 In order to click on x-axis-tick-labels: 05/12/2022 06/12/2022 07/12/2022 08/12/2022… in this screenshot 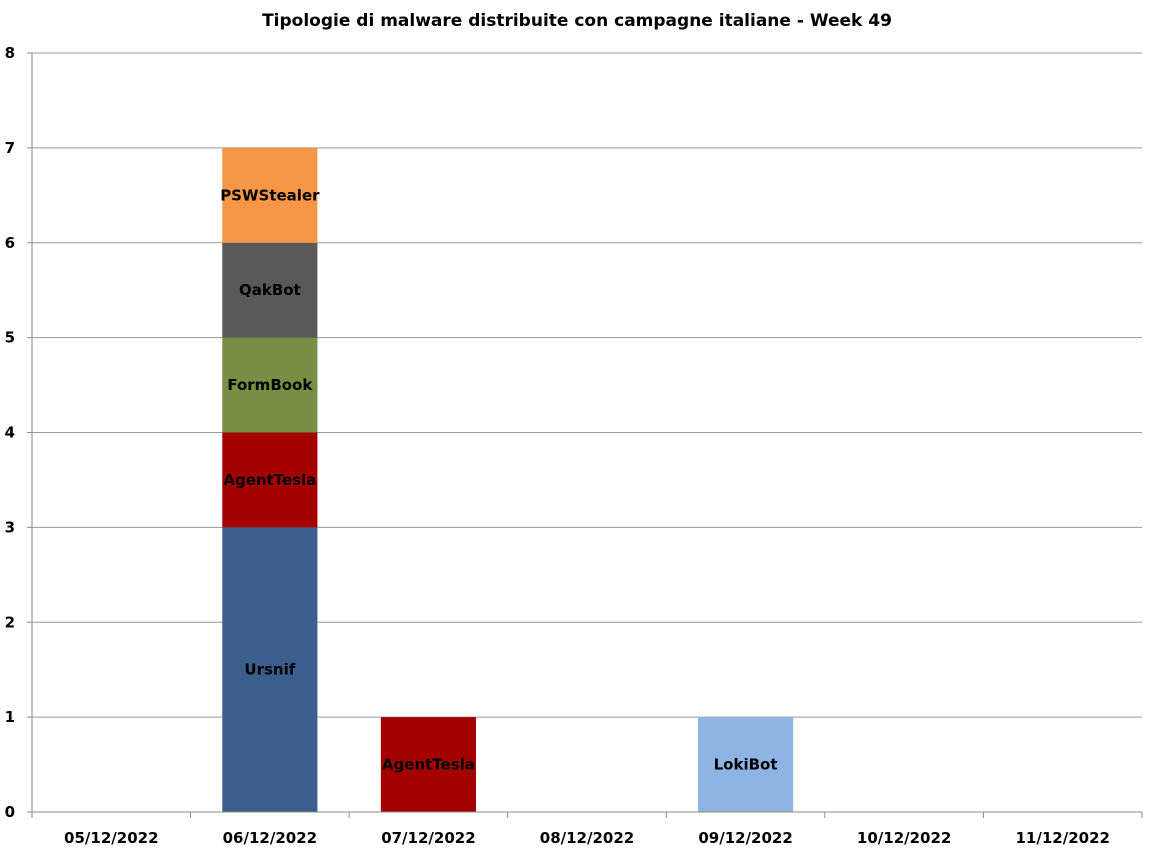, I will do `click(587, 838)`.